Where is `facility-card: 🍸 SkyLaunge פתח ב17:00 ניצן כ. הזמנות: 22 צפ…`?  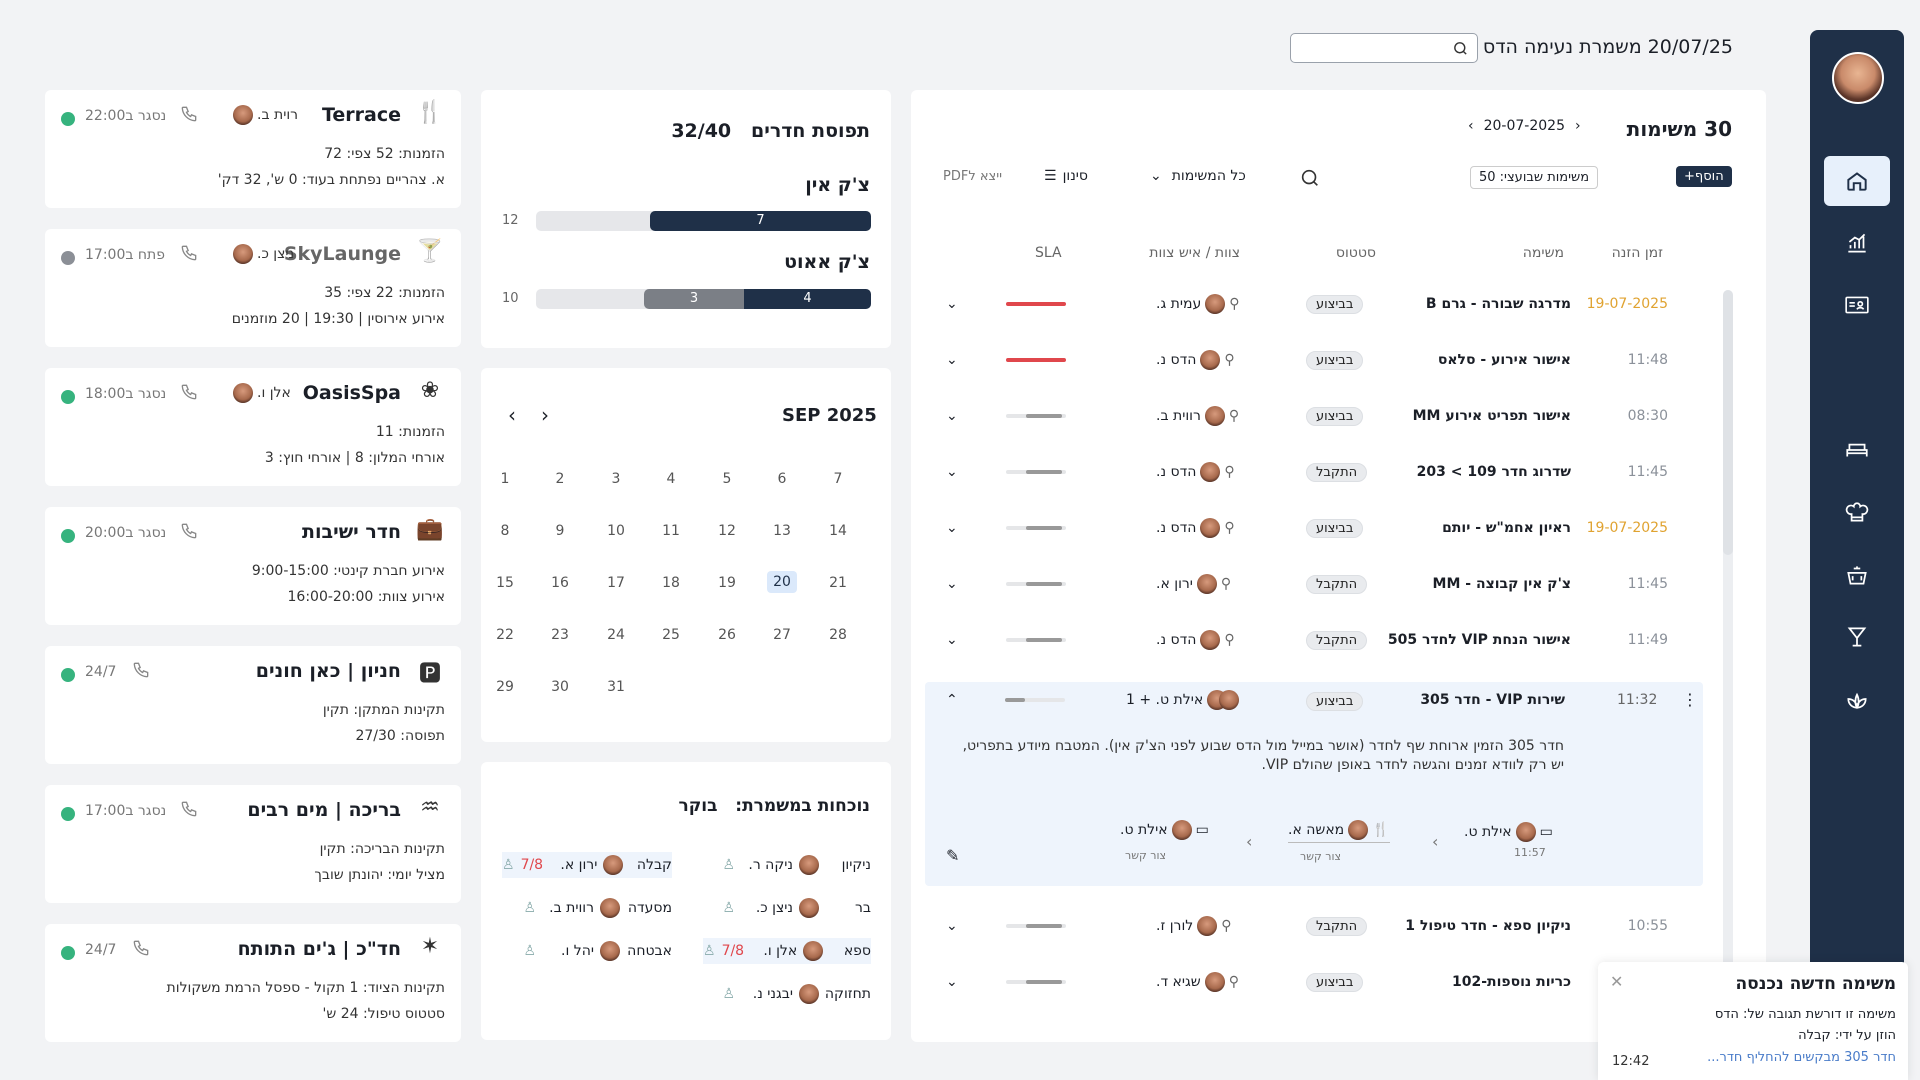
facility-card: 🍸 SkyLaunge פתח ב17:00 ניצן כ. הזמנות: 22 צפ… is located at coordinates (253, 288).